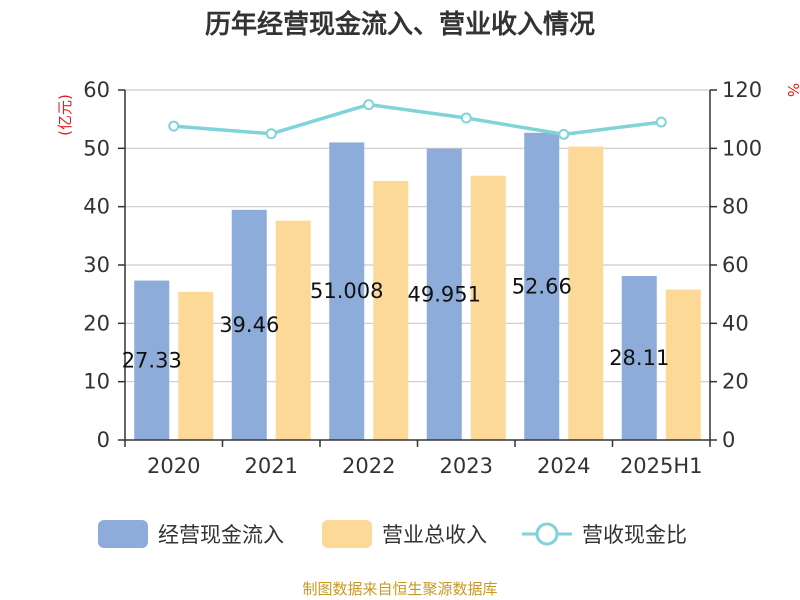  Describe the element at coordinates (742, 90) in the screenshot. I see `right-tick-label: 120` at that location.